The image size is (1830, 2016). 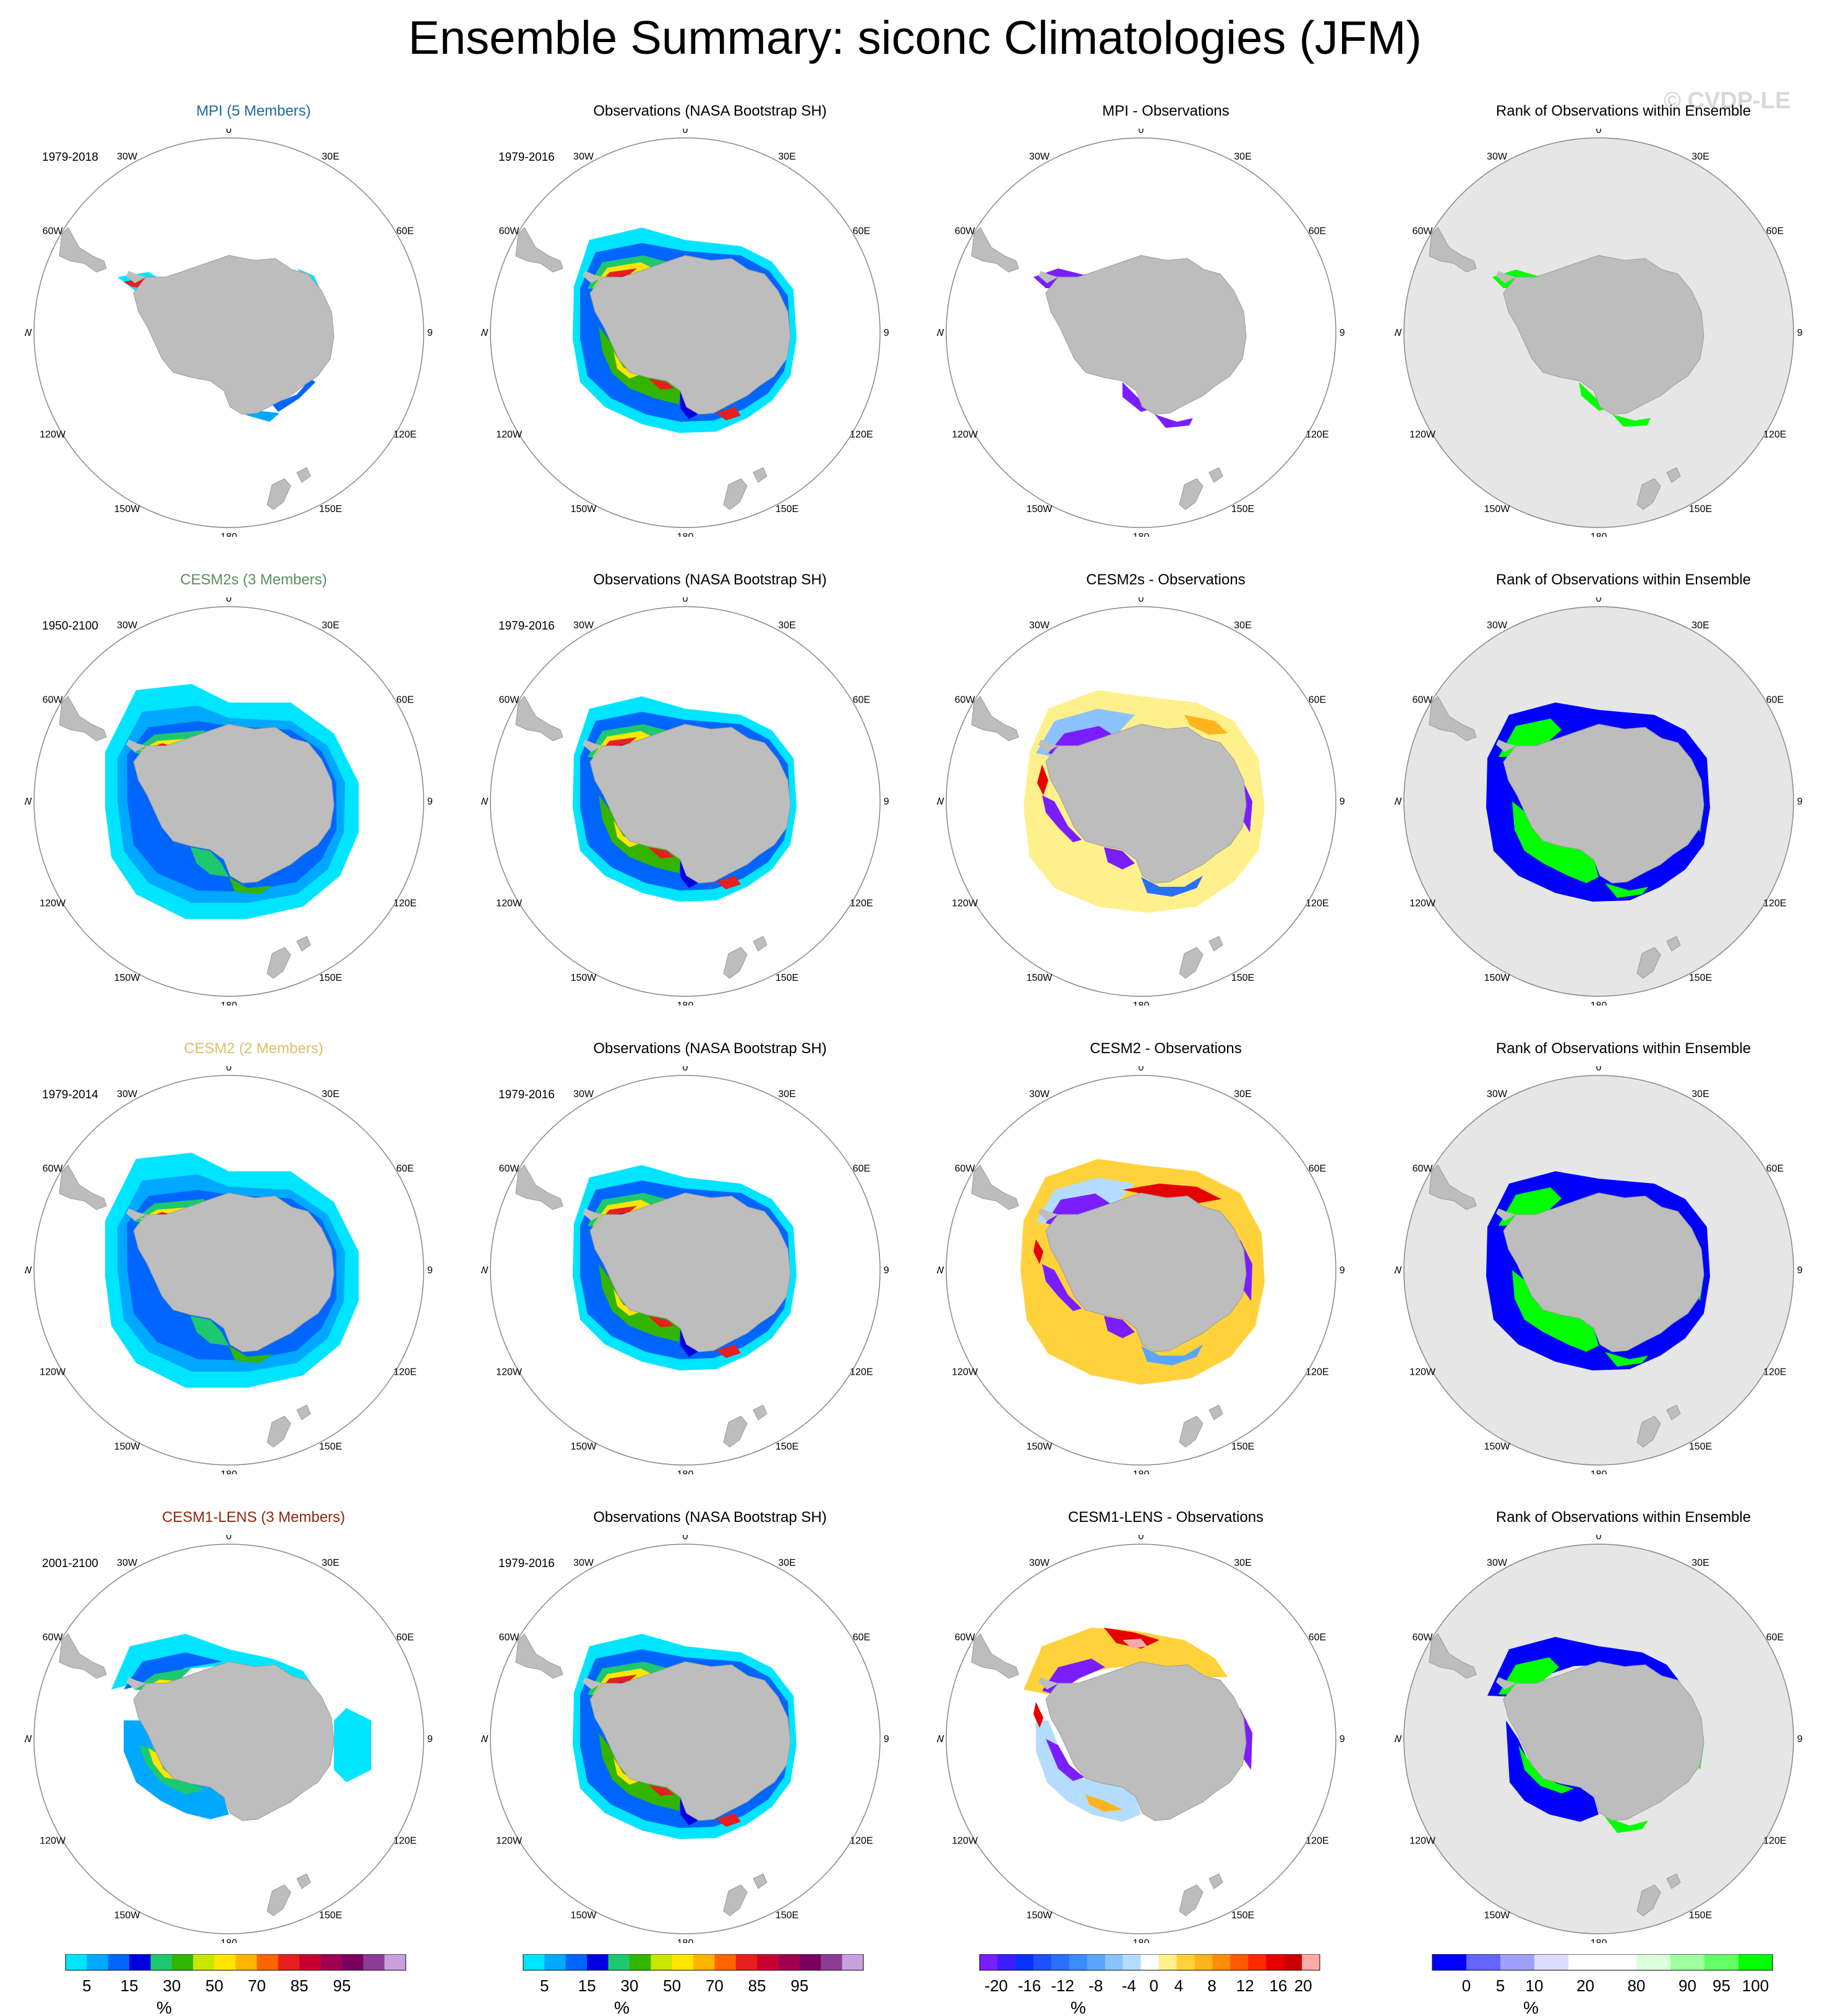 I want to click on colorbar-unit: %, so click(x=1078, y=2007).